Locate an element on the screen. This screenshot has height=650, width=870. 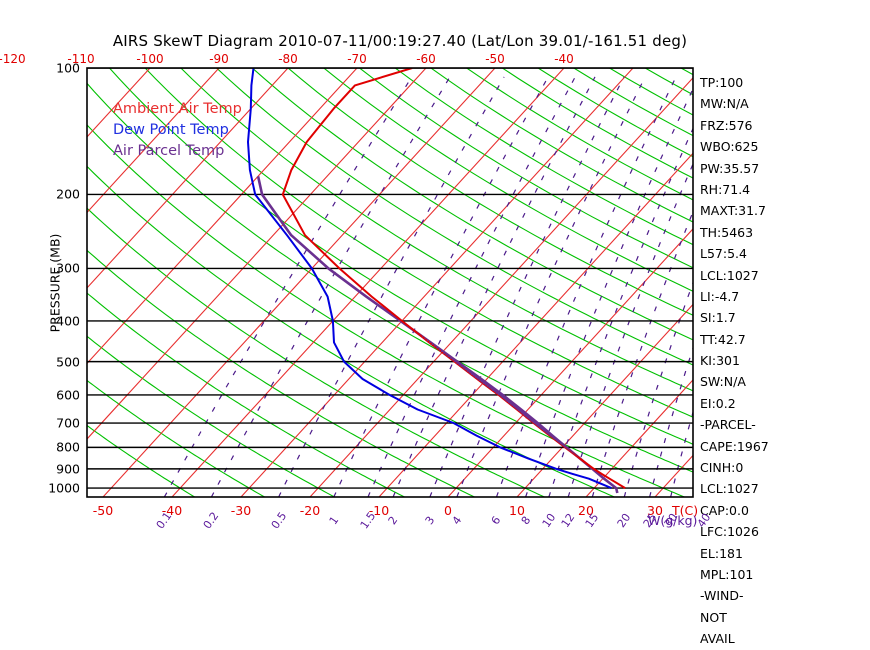
legend-item-2: Air Parcel Temp is located at coordinates (169, 151).